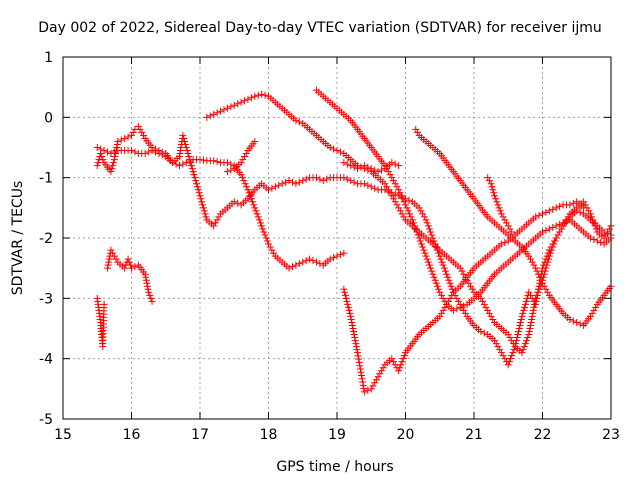 The width and height of the screenshot is (640, 480). What do you see at coordinates (371, 167) in the screenshot?
I see `series-track-k` at bounding box center [371, 167].